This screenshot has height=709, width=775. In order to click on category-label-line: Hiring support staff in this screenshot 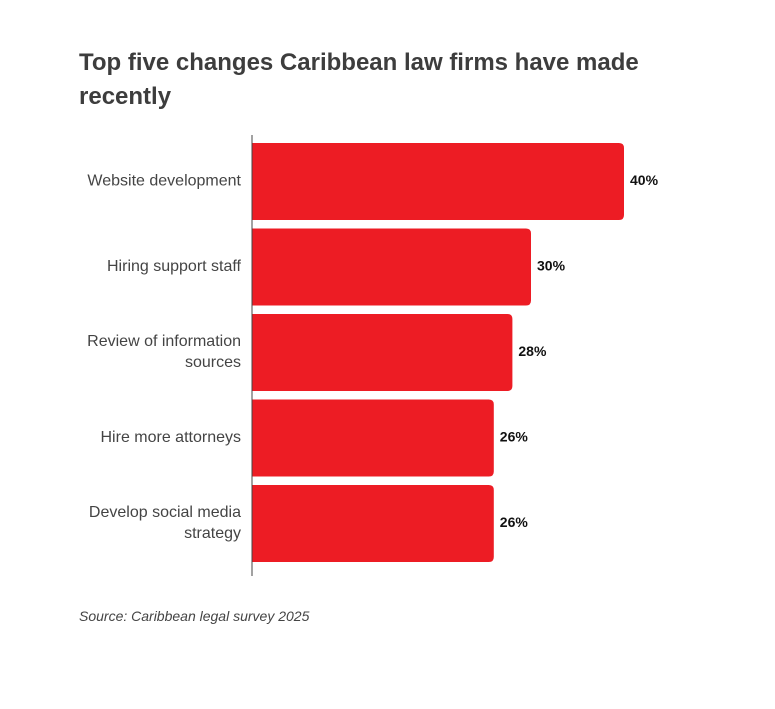, I will do `click(174, 266)`.